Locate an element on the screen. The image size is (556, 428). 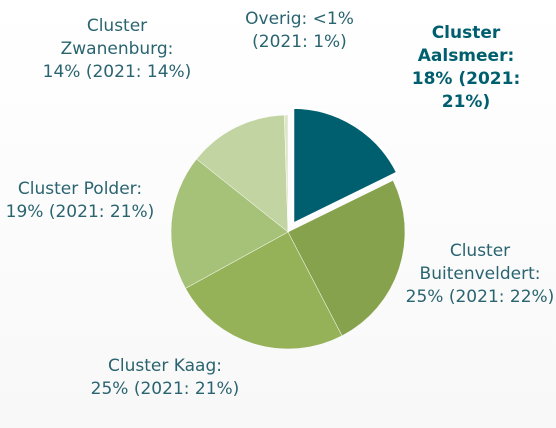
slice-label: Cluster Zwanenburg: 14% (2021: 14%) is located at coordinates (117, 49).